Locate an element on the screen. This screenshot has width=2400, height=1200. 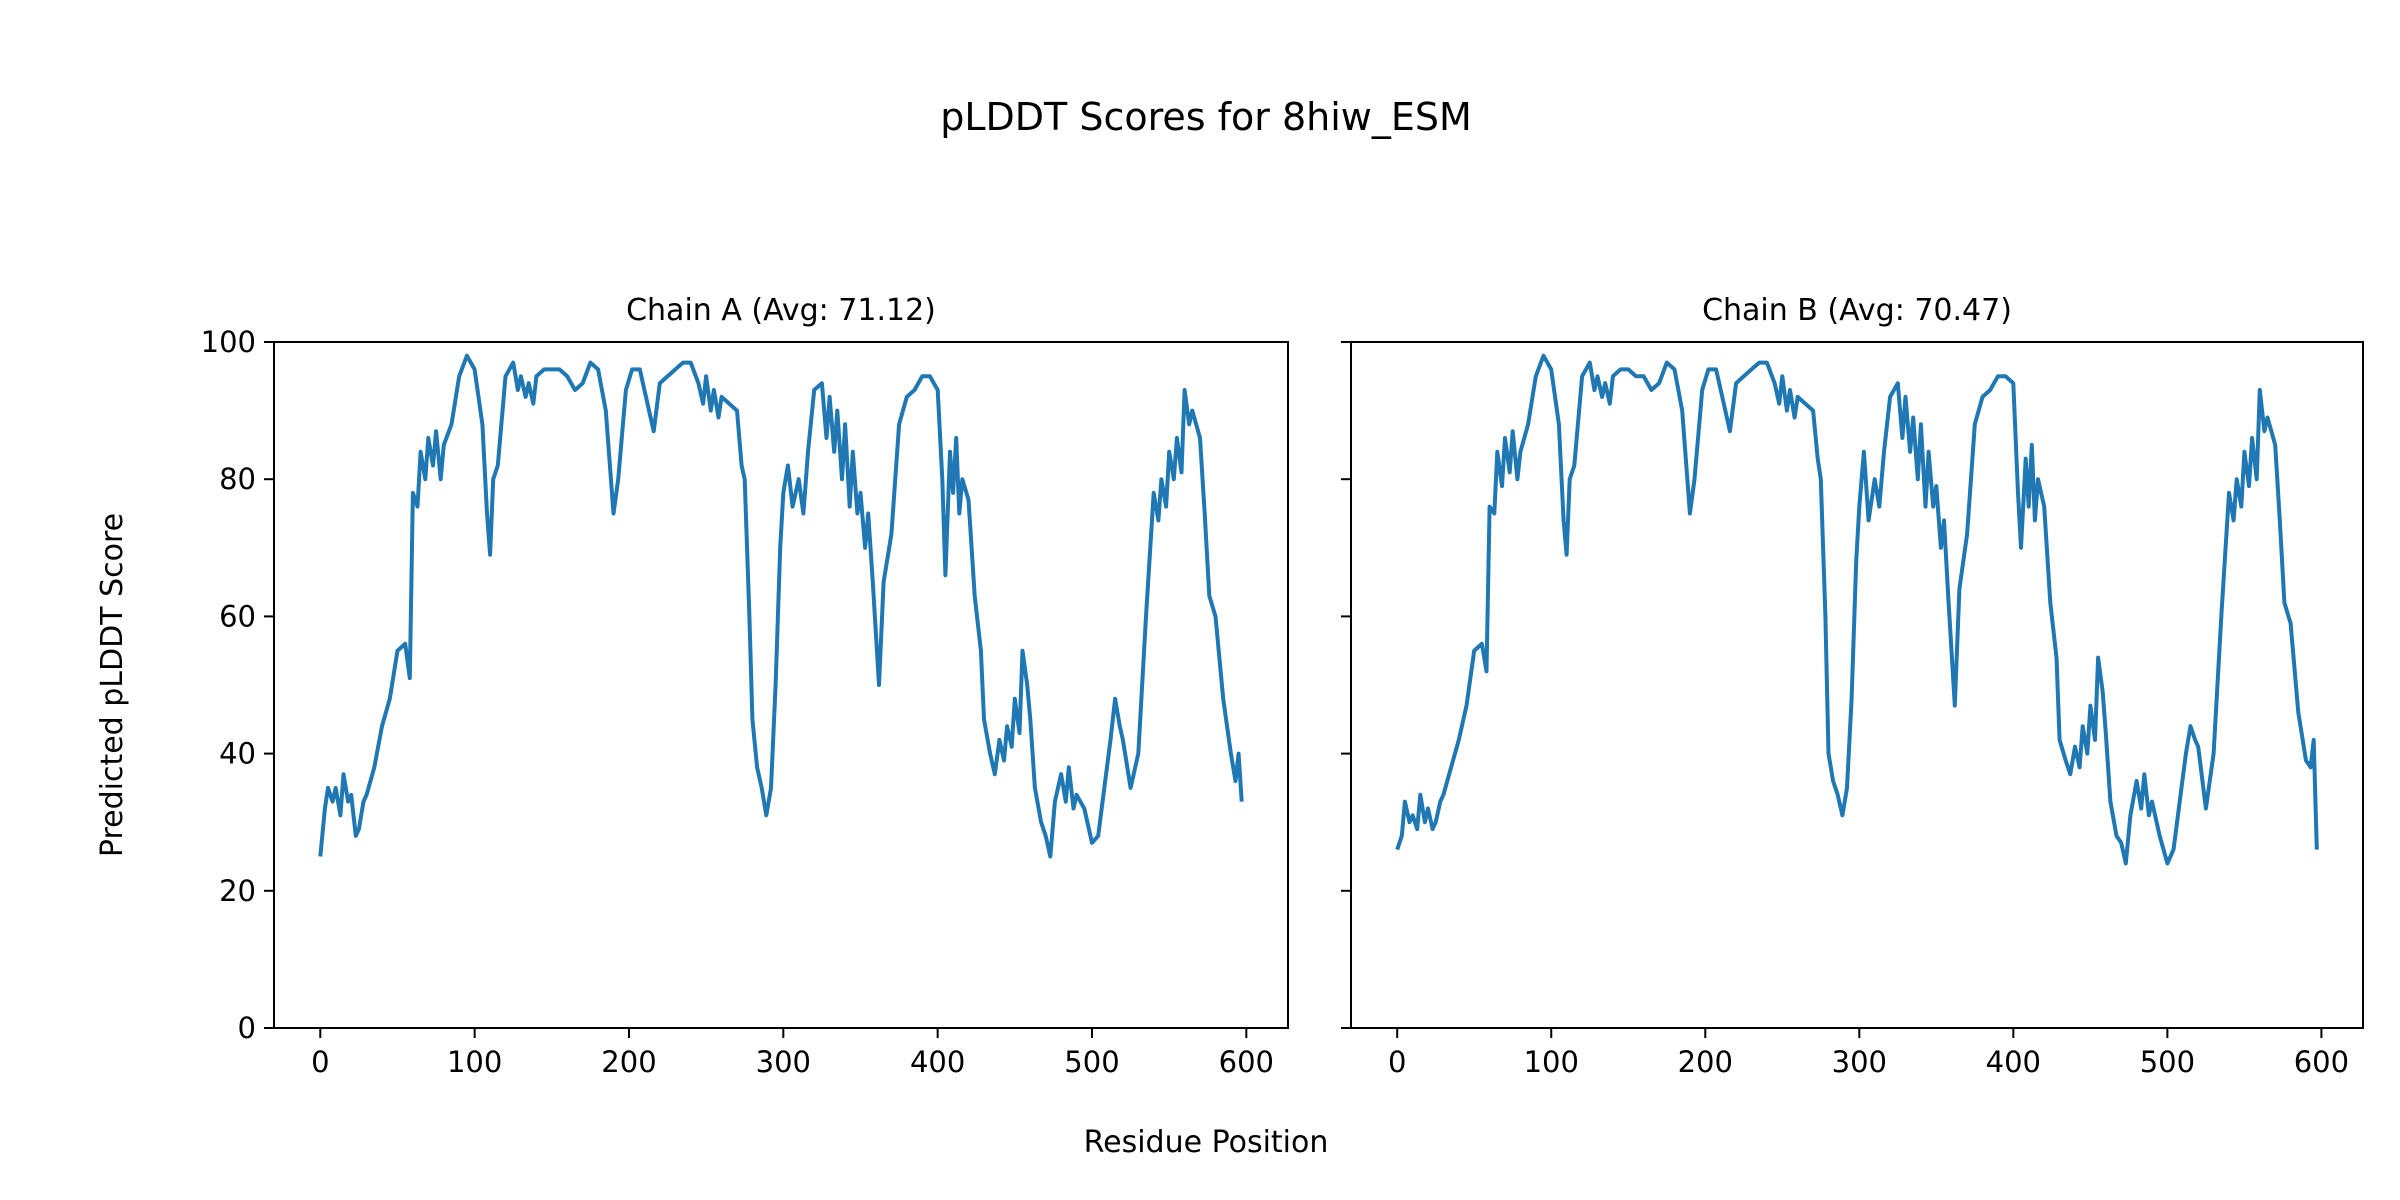
x-axis-label: Residue Position is located at coordinates (1206, 1142).